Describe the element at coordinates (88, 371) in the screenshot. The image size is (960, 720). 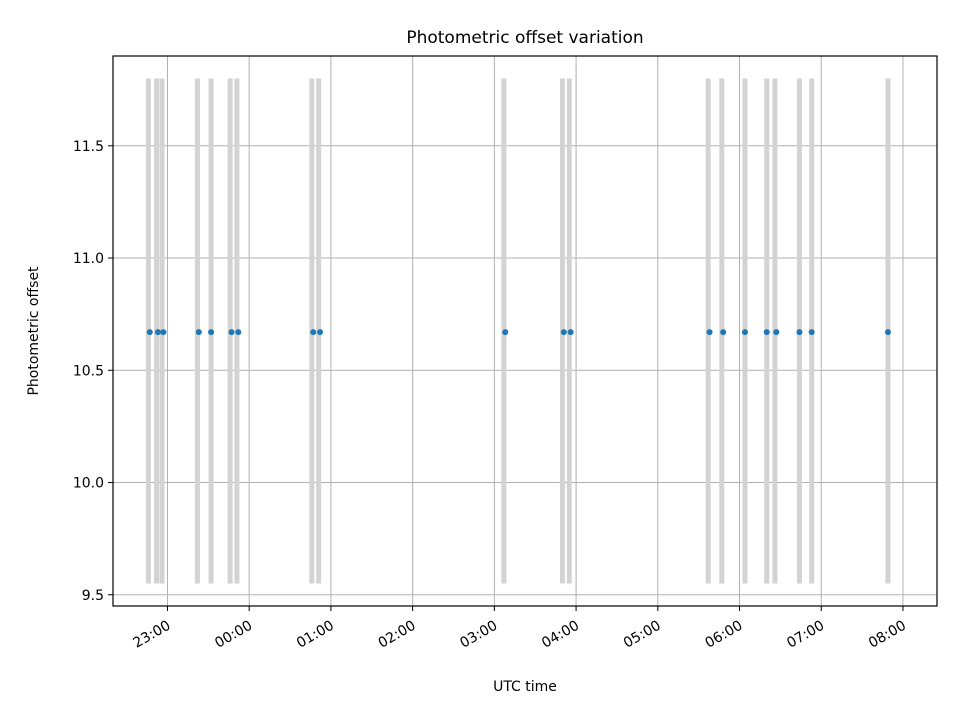
I see `y-tick-label: 10.5` at that location.